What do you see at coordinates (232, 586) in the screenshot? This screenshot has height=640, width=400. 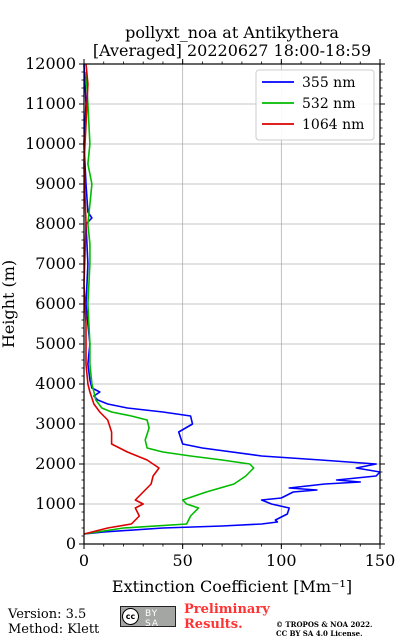 I see `x-axis-label: Extinction Coefficient [Mm⁻¹]` at bounding box center [232, 586].